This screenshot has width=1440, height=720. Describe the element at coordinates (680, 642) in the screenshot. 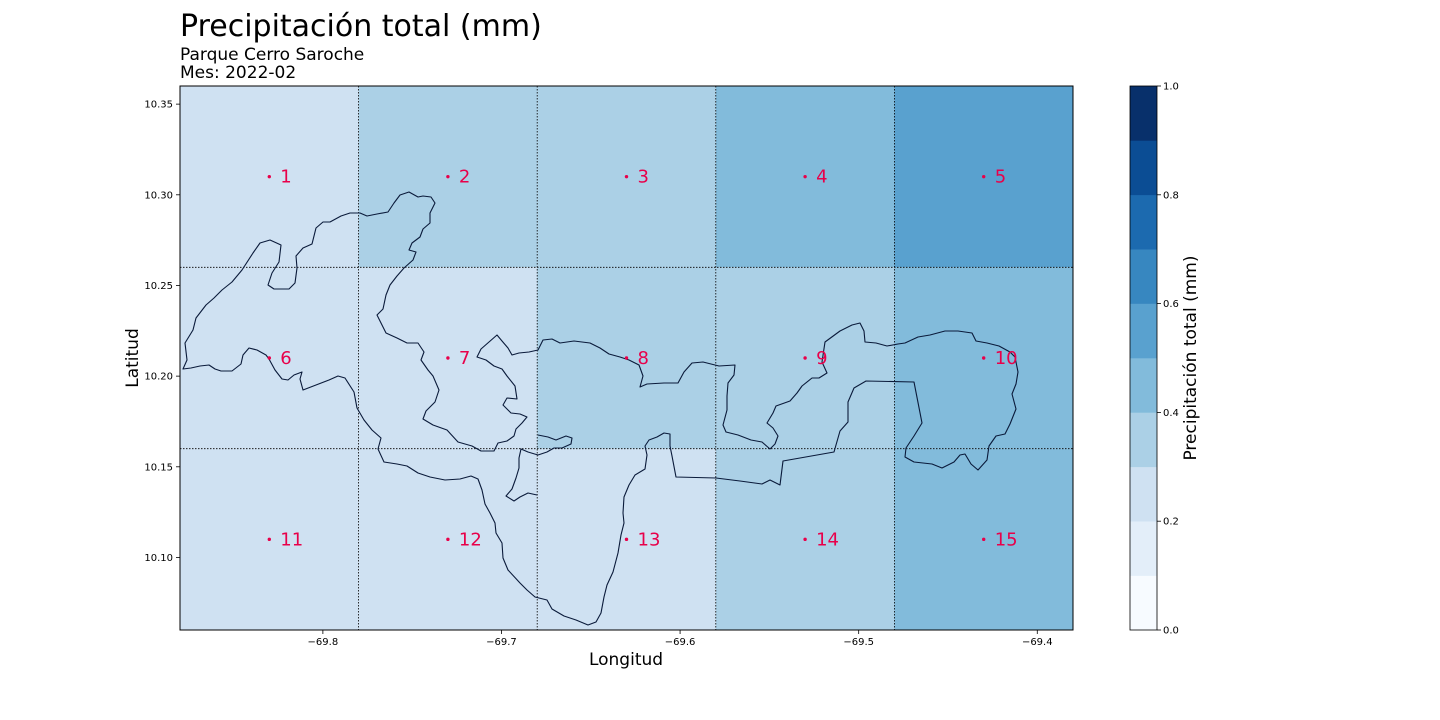

I see `x-tick-label: −69.6` at that location.